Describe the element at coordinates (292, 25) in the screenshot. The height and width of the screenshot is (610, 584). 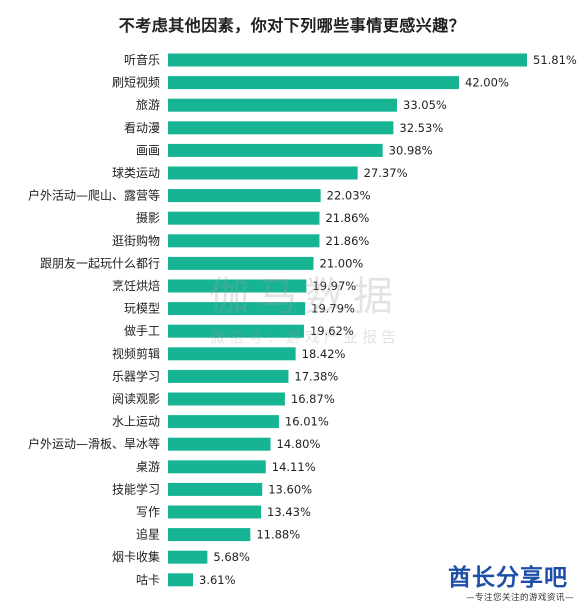
I see `chart-title: 不考虑其他因素，你对下列哪些事情更感兴趣？` at that location.